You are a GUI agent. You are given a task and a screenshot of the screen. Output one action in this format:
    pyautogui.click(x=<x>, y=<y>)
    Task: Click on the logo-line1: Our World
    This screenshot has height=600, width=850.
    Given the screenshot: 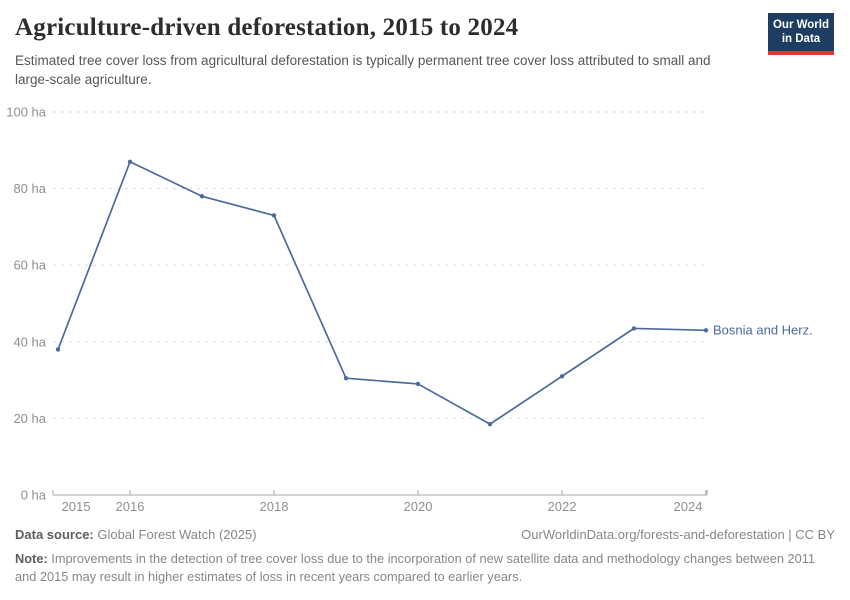 What is the action you would take?
    pyautogui.click(x=800, y=25)
    